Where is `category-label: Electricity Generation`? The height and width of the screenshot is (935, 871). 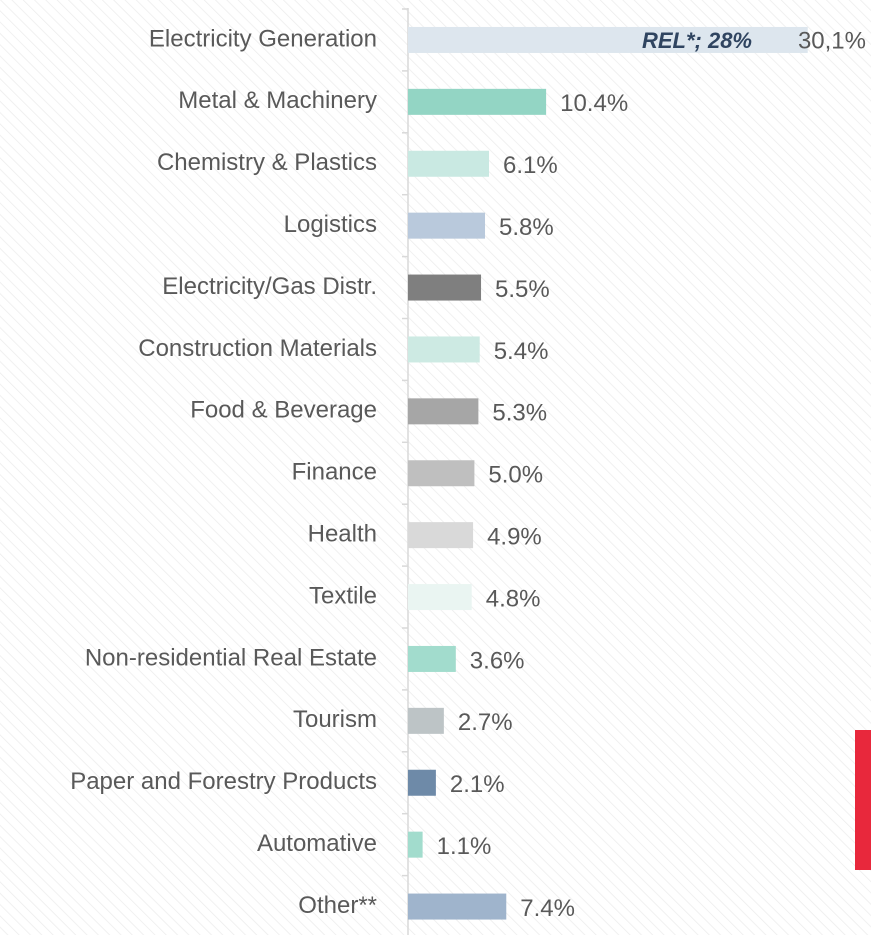
category-label: Electricity Generation is located at coordinates (263, 38).